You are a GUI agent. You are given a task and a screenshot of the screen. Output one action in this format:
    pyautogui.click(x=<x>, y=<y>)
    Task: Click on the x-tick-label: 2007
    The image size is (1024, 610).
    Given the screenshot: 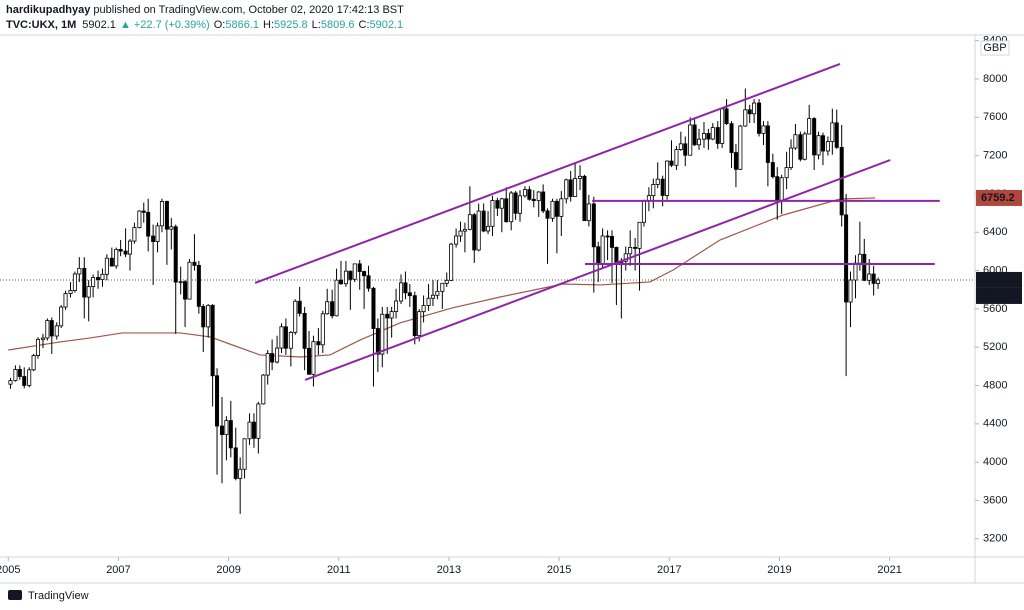 What is the action you would take?
    pyautogui.click(x=118, y=570)
    